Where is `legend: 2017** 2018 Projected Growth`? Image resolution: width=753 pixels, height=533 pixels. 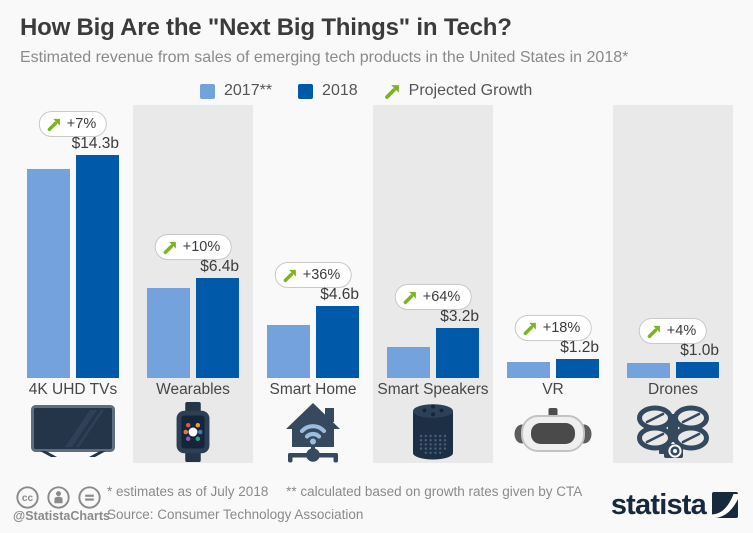
legend: 2017** 2018 Projected Growth is located at coordinates (379, 91).